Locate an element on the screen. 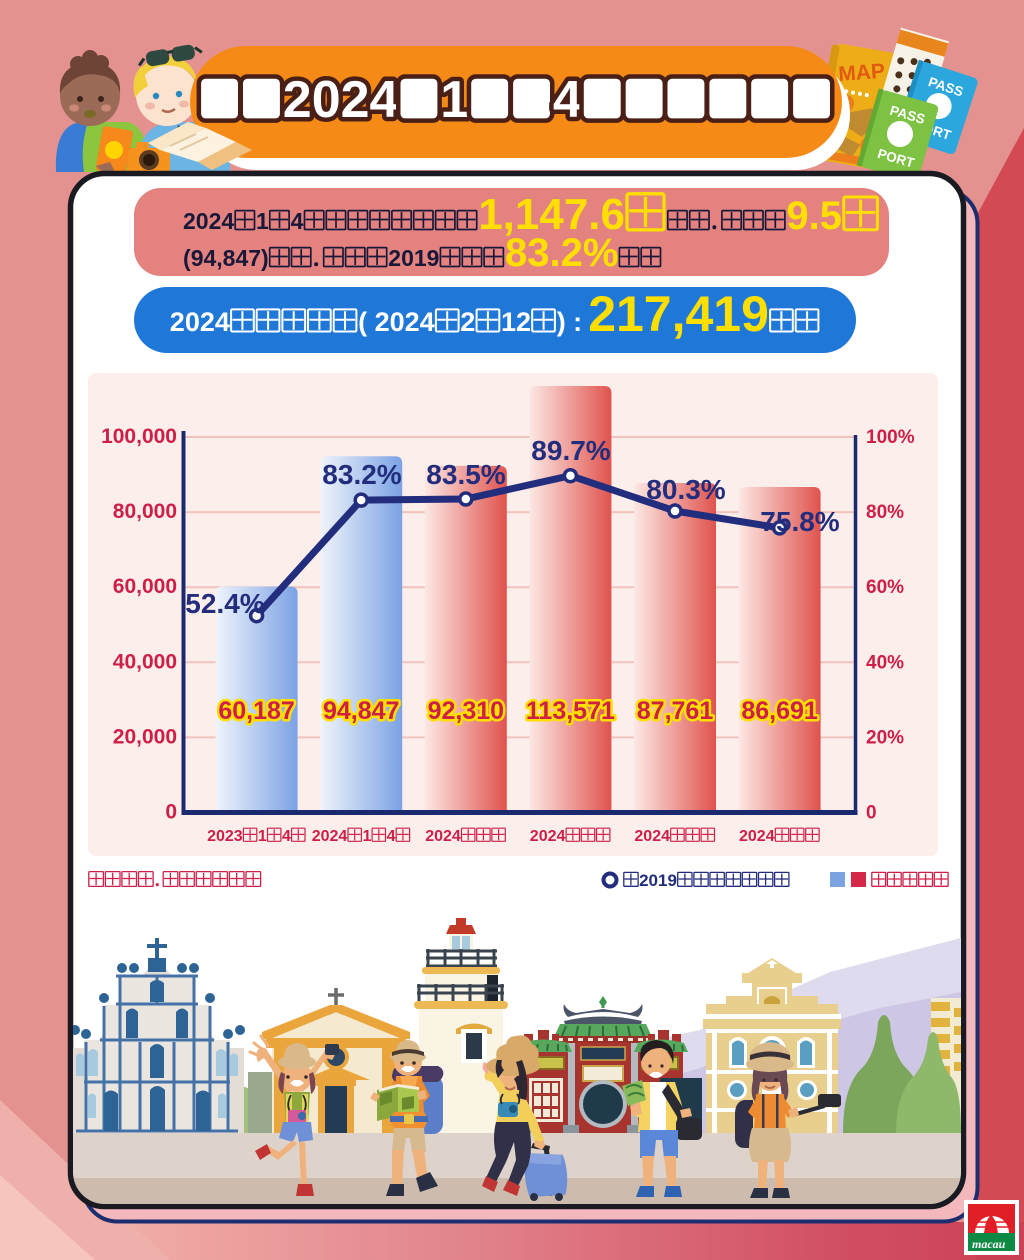  svg-text: macau is located at coordinates (989, 1244).